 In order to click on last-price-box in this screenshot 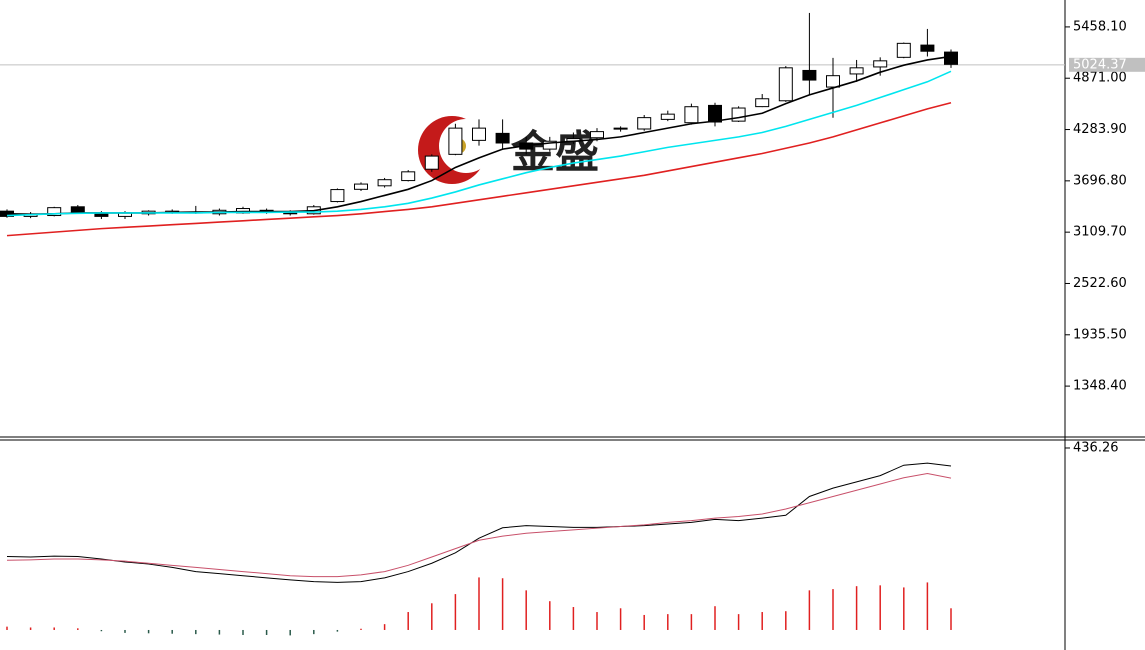, I will do `click(1107, 64)`.